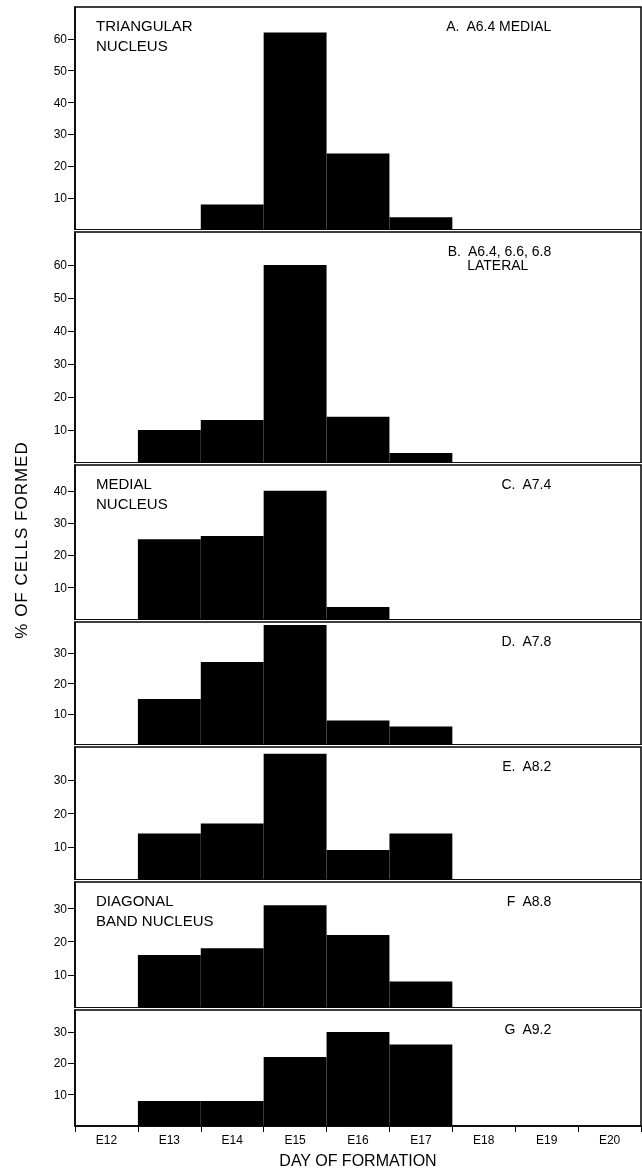  I want to click on x-axis-title: DAY OF FORMATION, so click(358, 1160).